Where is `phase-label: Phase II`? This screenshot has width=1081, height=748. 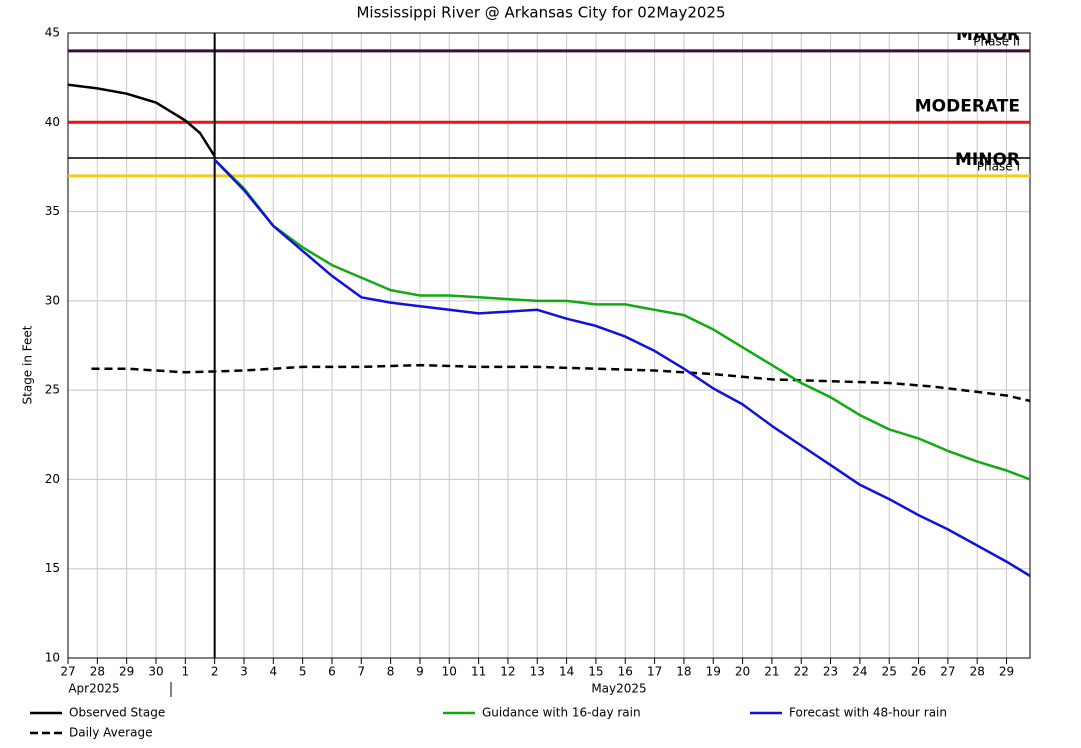 phase-label: Phase II is located at coordinates (996, 41).